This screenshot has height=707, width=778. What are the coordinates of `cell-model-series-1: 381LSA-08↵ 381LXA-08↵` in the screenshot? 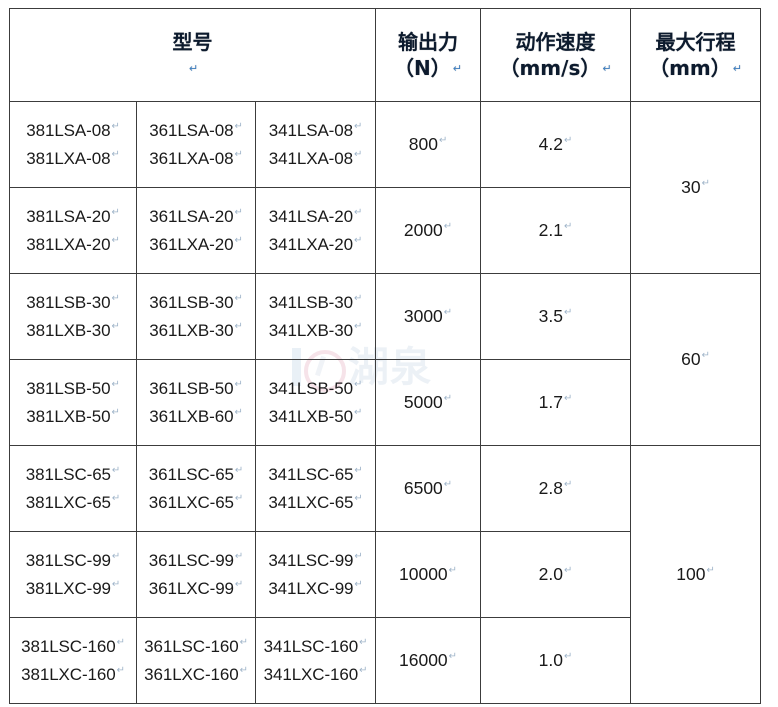 It's located at (73, 144).